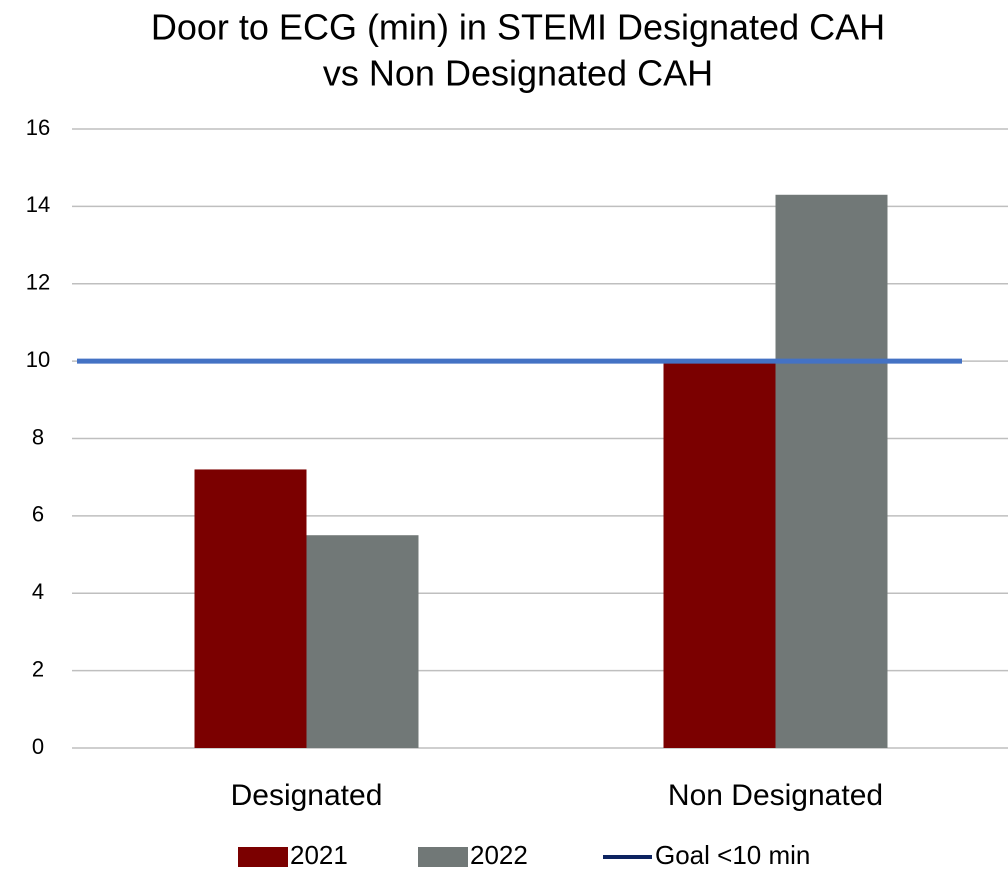  What do you see at coordinates (732, 855) in the screenshot?
I see `legend-label: Goal <10 min` at bounding box center [732, 855].